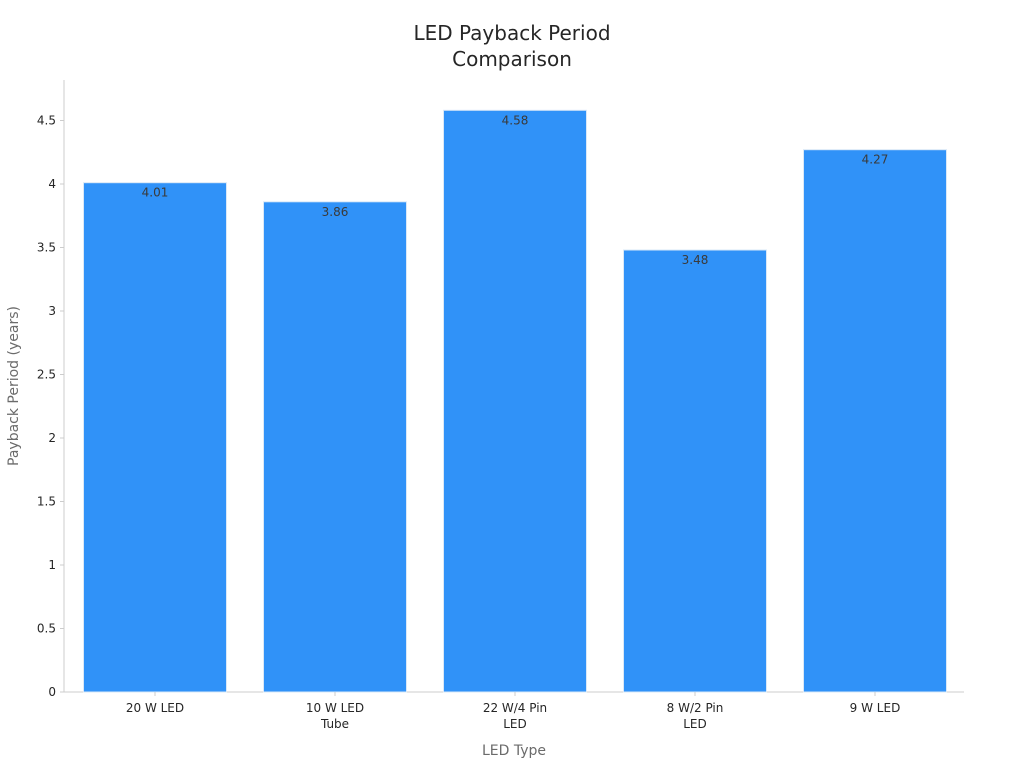  I want to click on x-tick-label-line: 10 W LED, so click(335, 708).